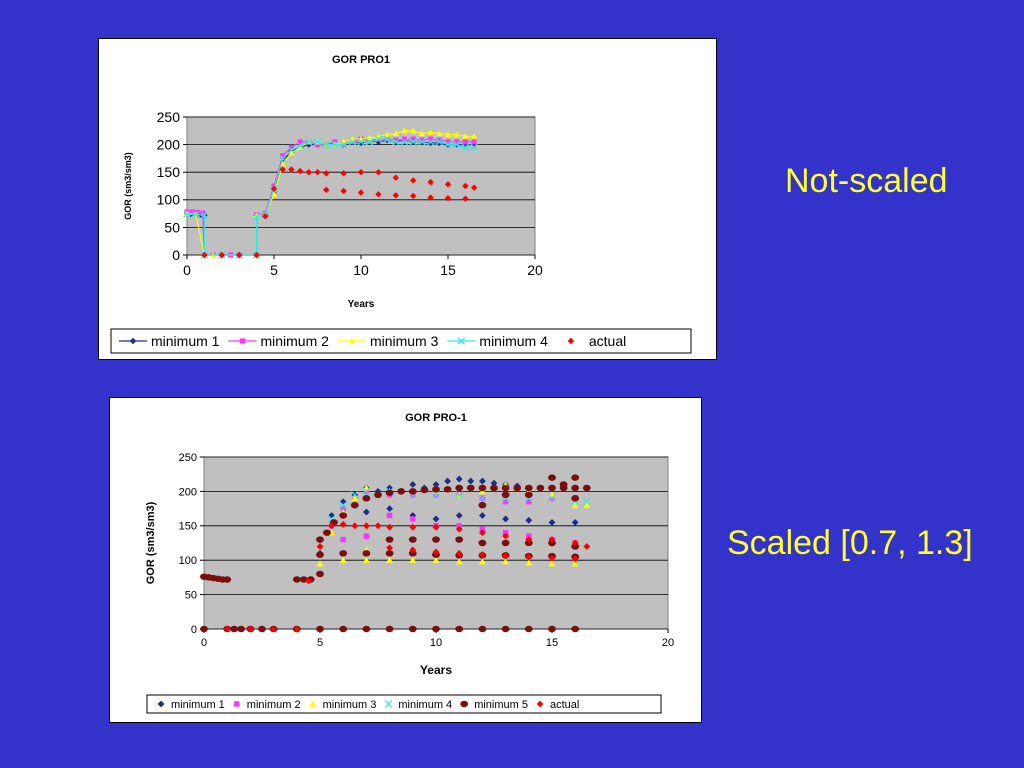 The width and height of the screenshot is (1024, 768). Describe the element at coordinates (436, 670) in the screenshot. I see `x-axis-label: Years` at that location.